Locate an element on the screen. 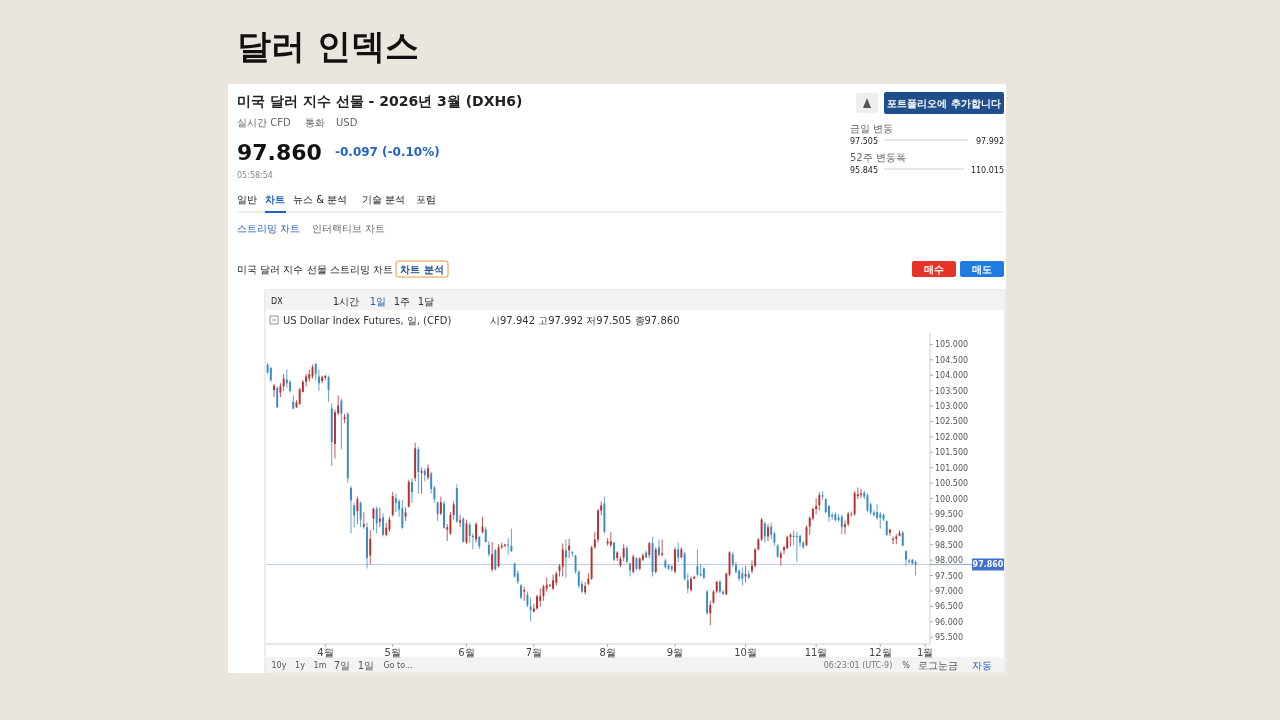 The height and width of the screenshot is (720, 1280). text: 95.845 is located at coordinates (864, 170).